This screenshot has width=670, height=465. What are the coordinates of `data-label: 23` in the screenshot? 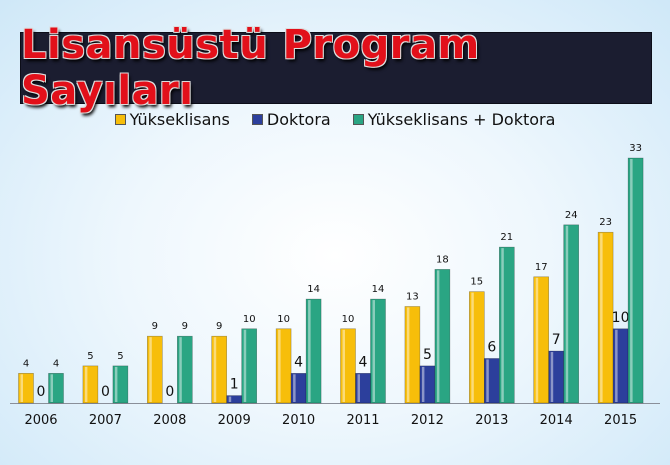 It's located at (605, 222).